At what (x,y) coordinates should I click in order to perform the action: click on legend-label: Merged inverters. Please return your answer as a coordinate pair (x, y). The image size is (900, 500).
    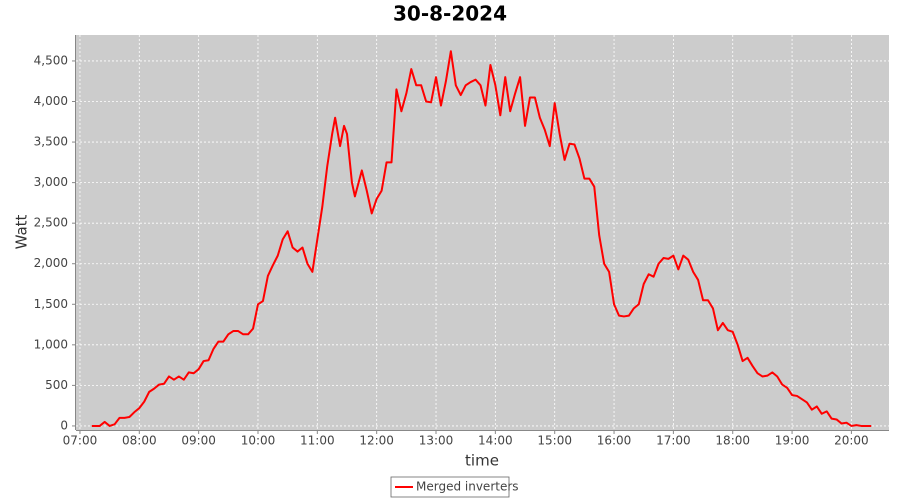
    Looking at the image, I should click on (467, 487).